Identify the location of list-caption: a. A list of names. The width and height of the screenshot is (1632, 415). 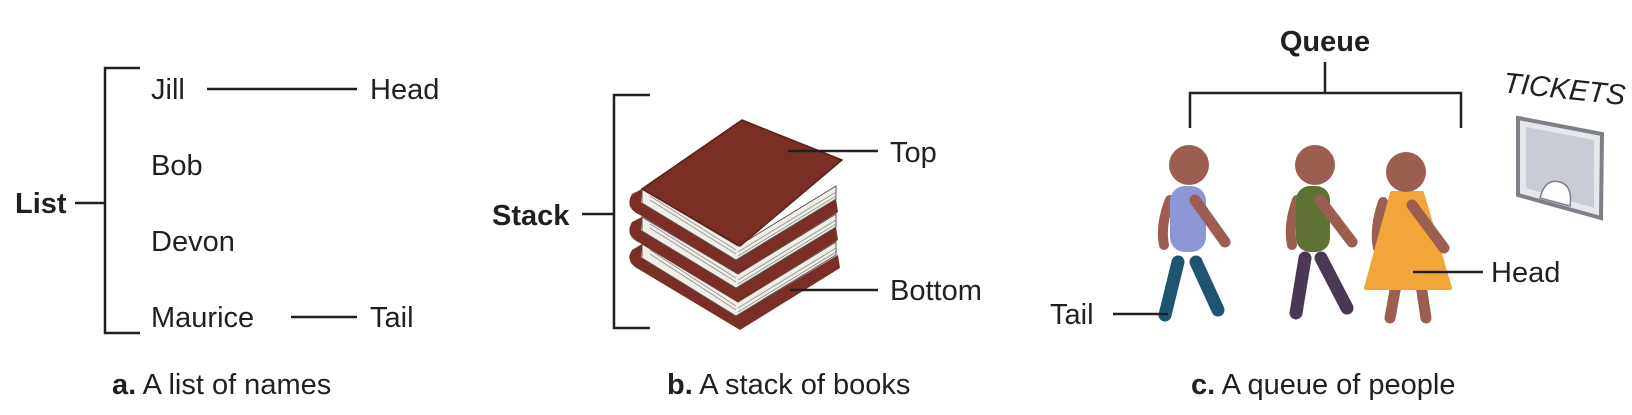
(221, 385).